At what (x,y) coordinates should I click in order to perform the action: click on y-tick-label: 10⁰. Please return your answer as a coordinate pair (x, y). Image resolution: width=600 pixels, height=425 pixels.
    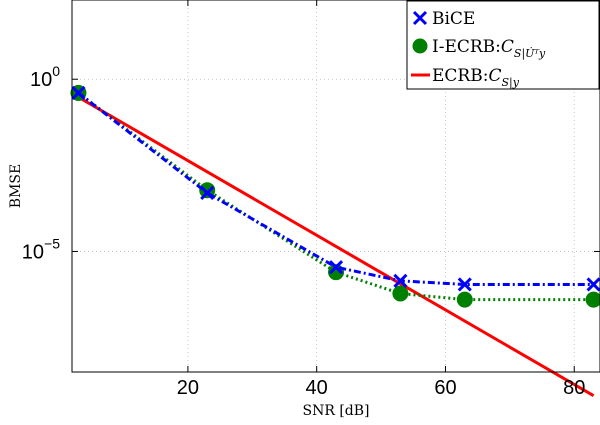
    Looking at the image, I should click on (45, 77).